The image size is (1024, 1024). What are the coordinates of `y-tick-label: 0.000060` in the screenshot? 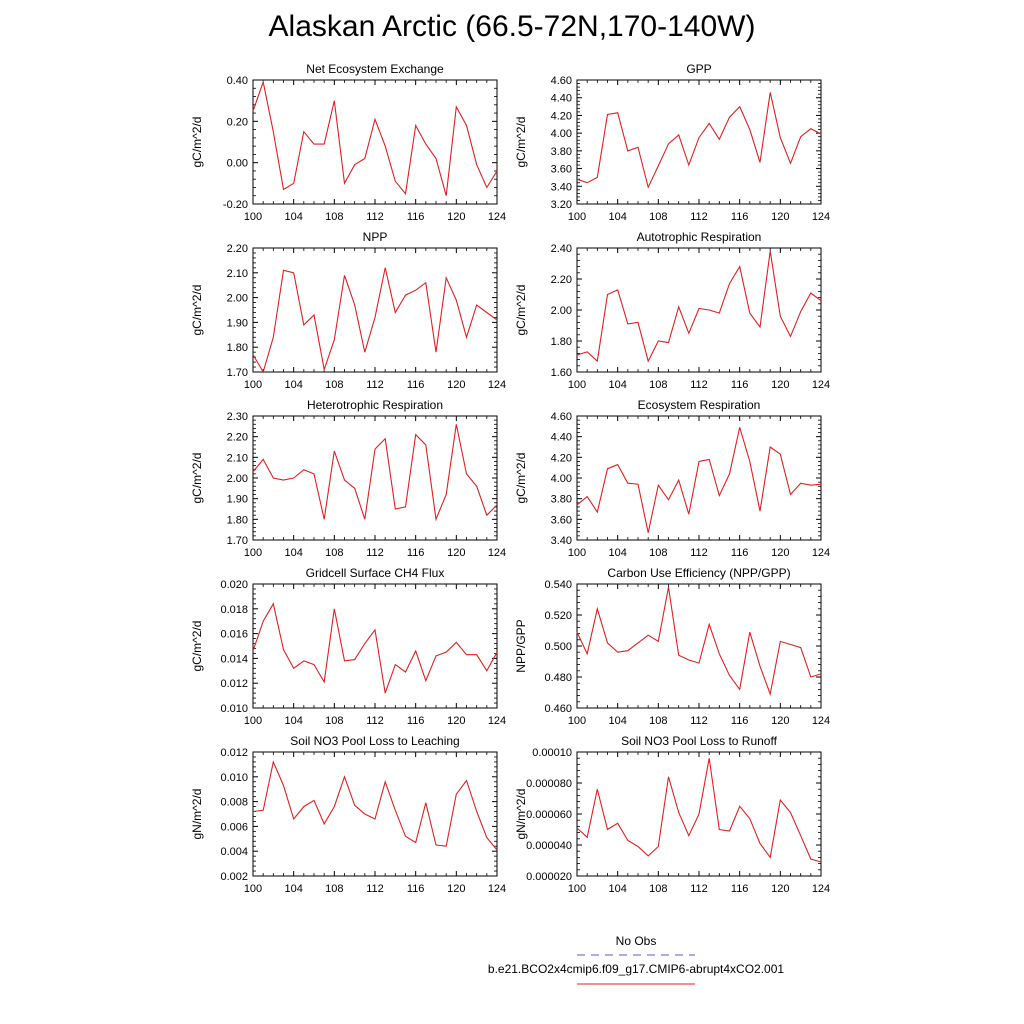 It's located at (549, 815).